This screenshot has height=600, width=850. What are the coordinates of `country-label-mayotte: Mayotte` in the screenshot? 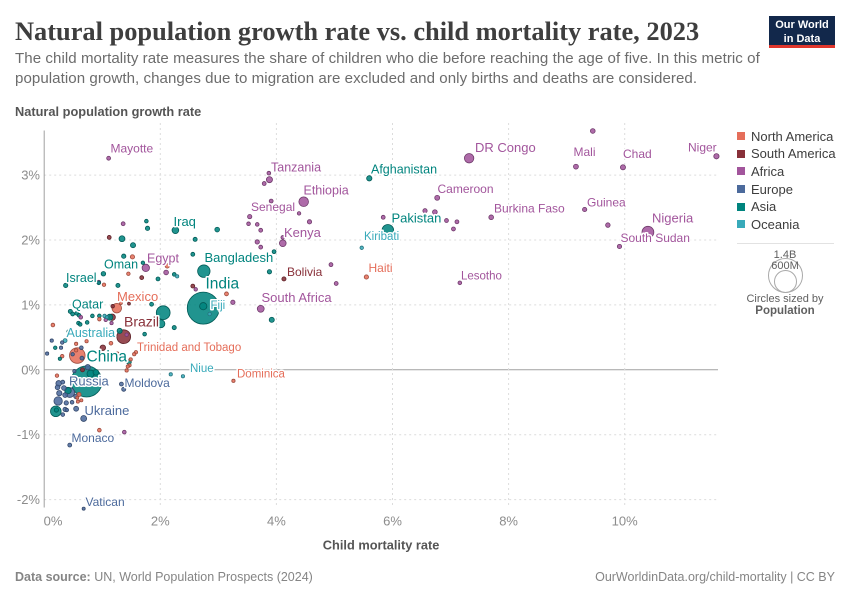 It's located at (132, 148).